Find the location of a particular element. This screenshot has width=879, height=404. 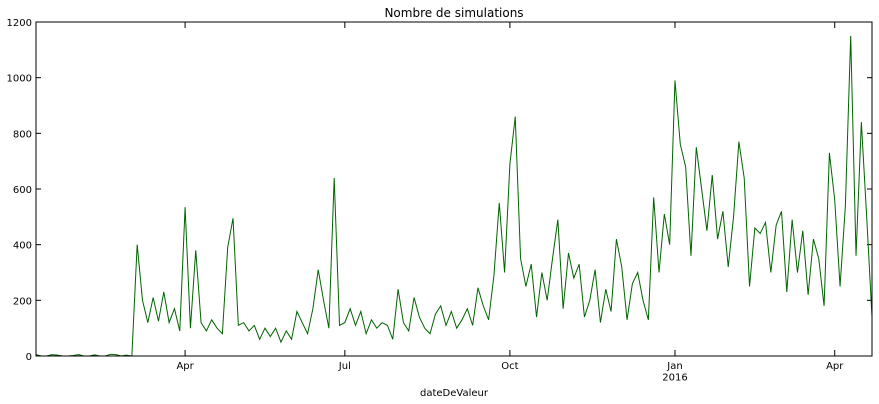

y-tick-label: 800 is located at coordinates (22, 134).